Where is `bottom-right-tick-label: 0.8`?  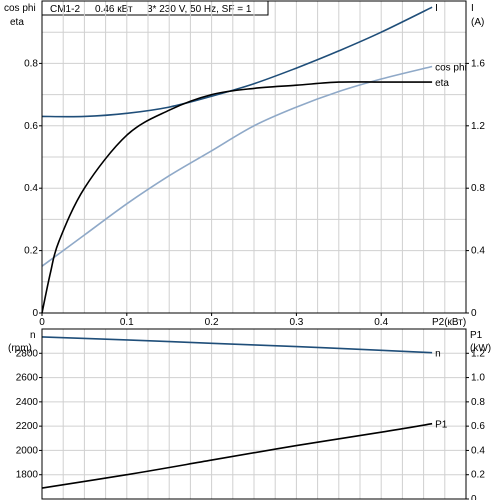
bottom-right-tick-label: 0.8 is located at coordinates (478, 402).